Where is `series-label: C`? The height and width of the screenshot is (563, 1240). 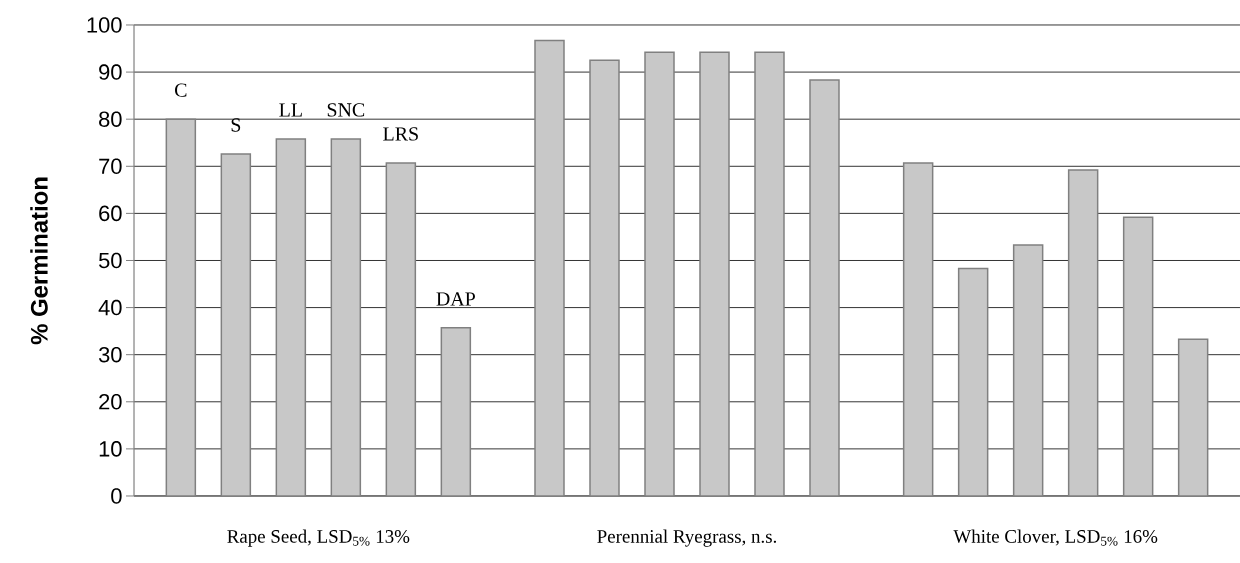 series-label: C is located at coordinates (181, 90).